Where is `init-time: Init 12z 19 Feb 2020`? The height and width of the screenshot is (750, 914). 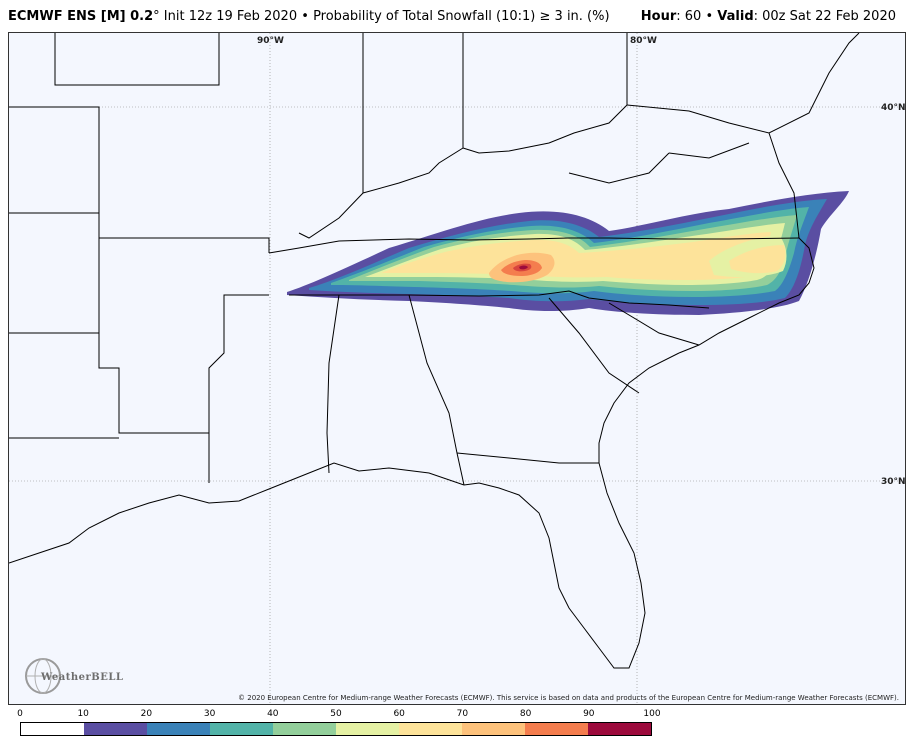 init-time: Init 12z 19 Feb 2020 is located at coordinates (230, 16).